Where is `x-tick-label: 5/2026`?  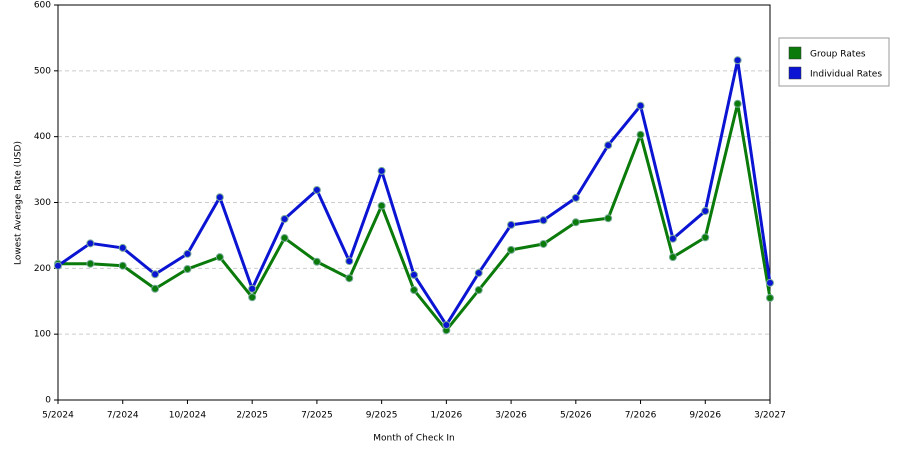 x-tick-label: 5/2026 is located at coordinates (576, 416).